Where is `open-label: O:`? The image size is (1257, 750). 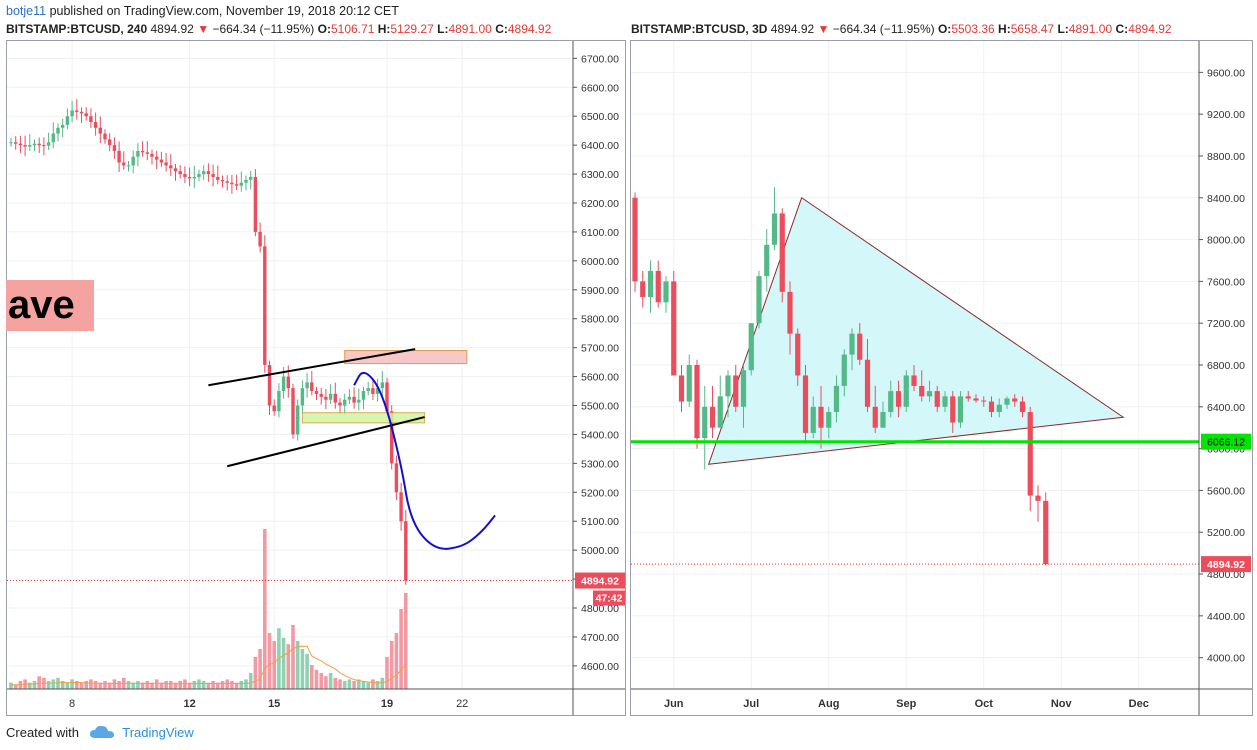 open-label: O: is located at coordinates (324, 29).